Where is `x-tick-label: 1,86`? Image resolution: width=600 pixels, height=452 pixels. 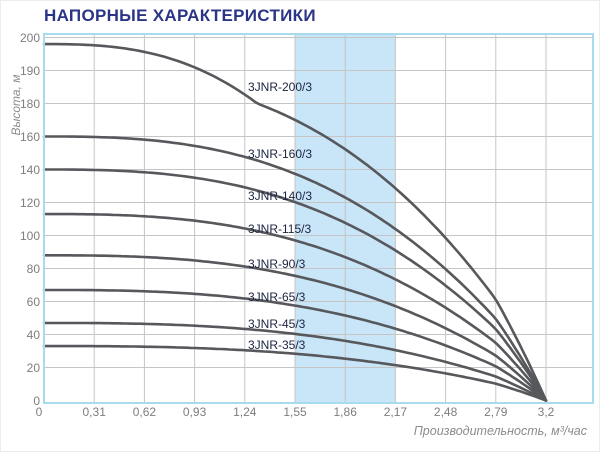 x-tick-label: 1,86 is located at coordinates (345, 412).